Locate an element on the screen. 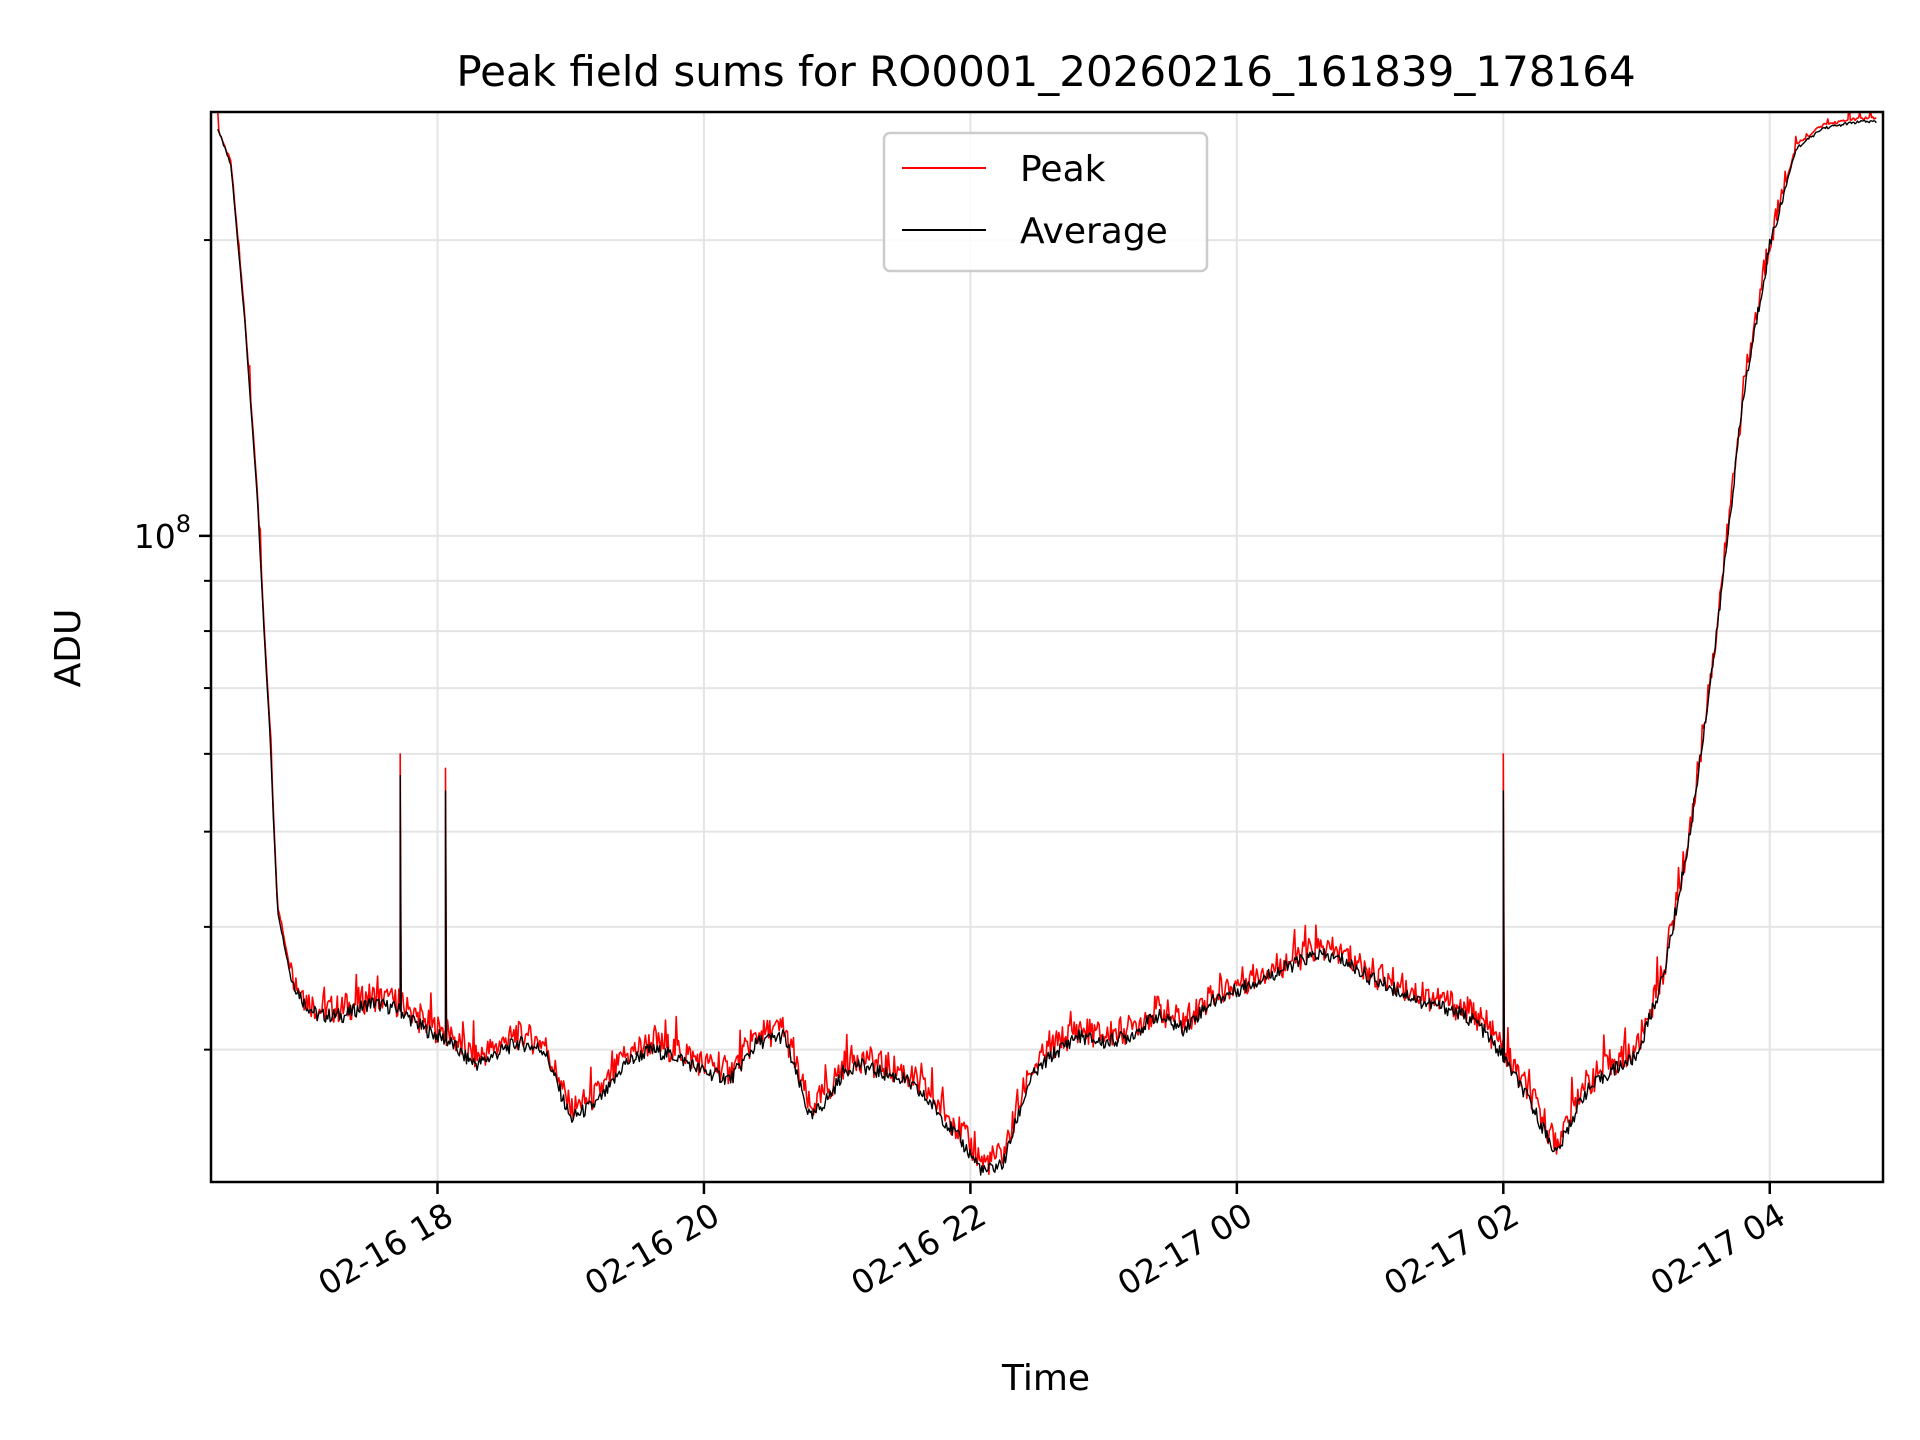  y-tick-label: 108 is located at coordinates (162, 533).